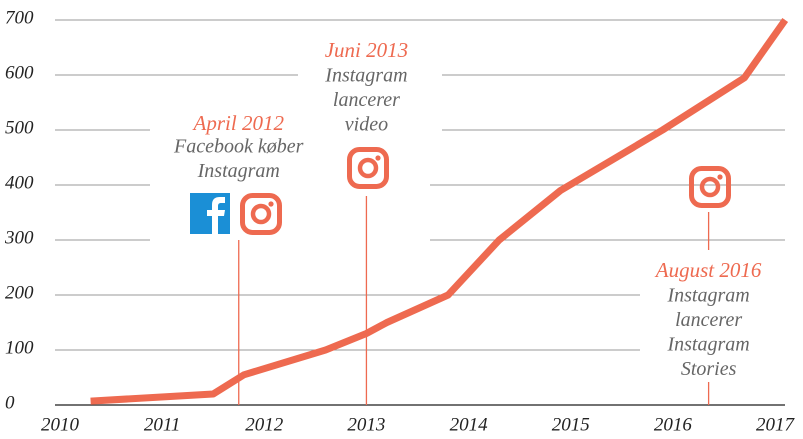 This screenshot has height=439, width=803. I want to click on y-tick-label: 200, so click(19, 292).